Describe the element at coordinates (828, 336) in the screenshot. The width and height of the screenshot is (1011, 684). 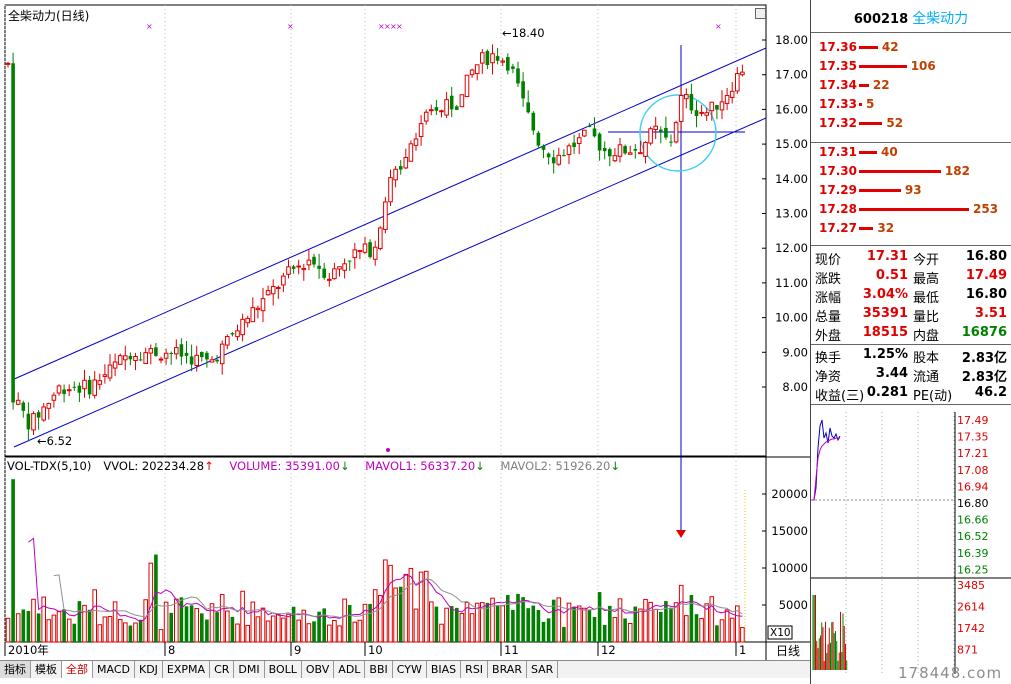
I see `quote-label: 外盘` at that location.